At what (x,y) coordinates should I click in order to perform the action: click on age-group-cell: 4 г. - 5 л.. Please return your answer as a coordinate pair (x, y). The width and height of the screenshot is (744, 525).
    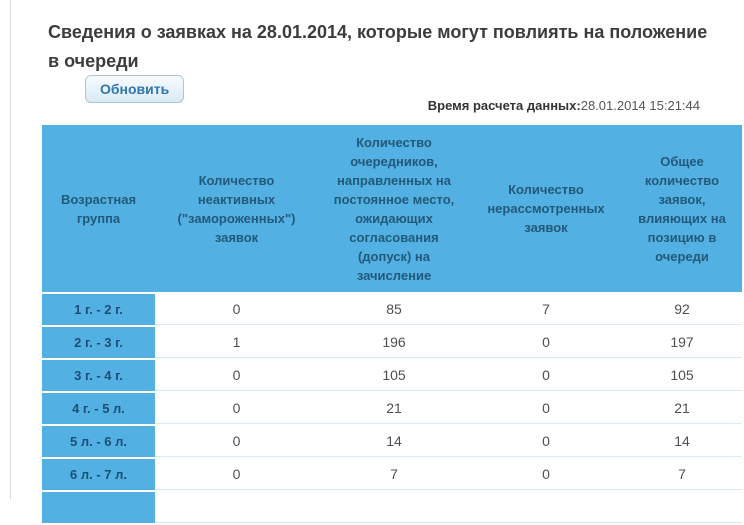
    Looking at the image, I should click on (98, 408).